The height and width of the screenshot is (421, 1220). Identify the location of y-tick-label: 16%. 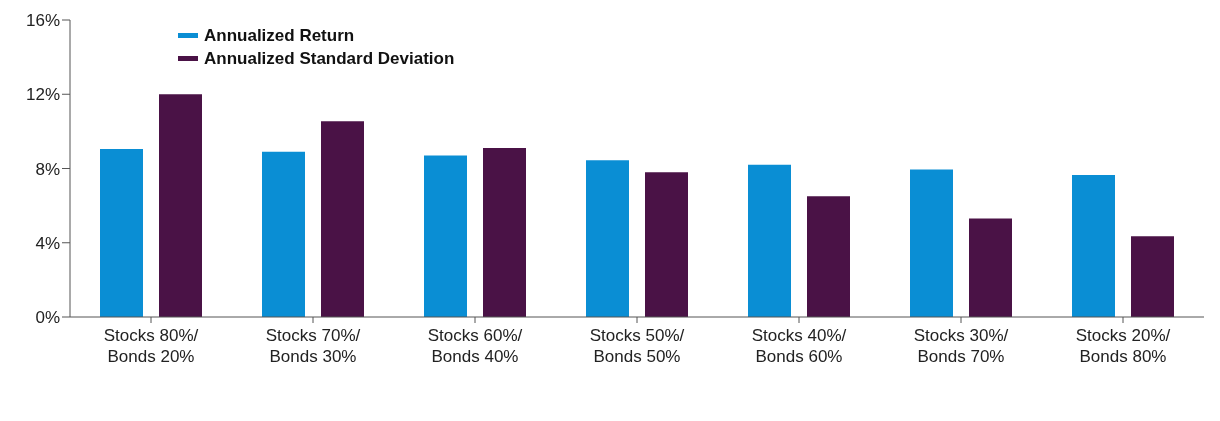
(42, 21).